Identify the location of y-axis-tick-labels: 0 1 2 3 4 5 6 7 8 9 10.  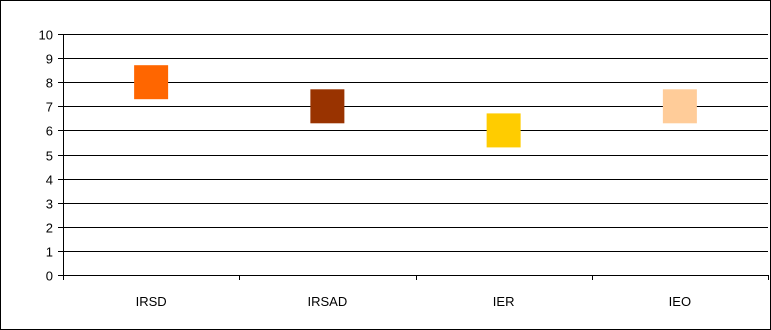
(46, 156).